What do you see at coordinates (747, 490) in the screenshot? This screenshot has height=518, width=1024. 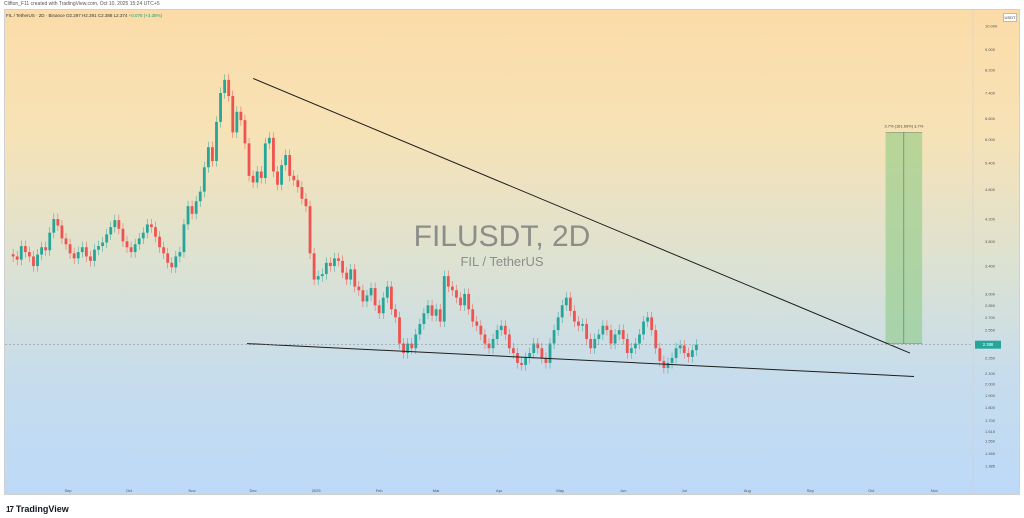 I see `x-tick-label: Aug` at bounding box center [747, 490].